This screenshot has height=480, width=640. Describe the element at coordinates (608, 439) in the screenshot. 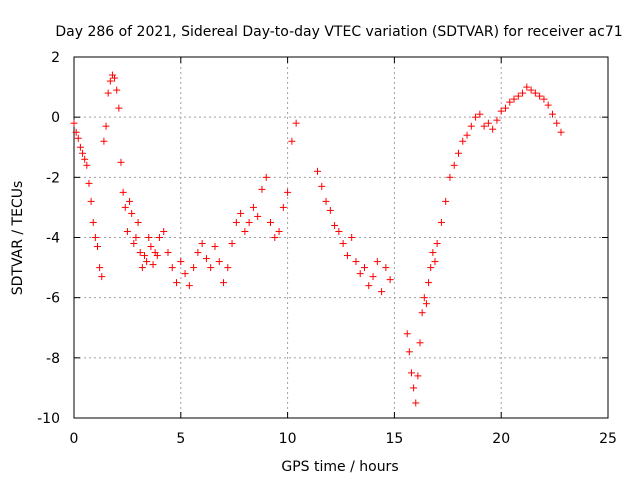

I see `x-tick-label: 25` at that location.